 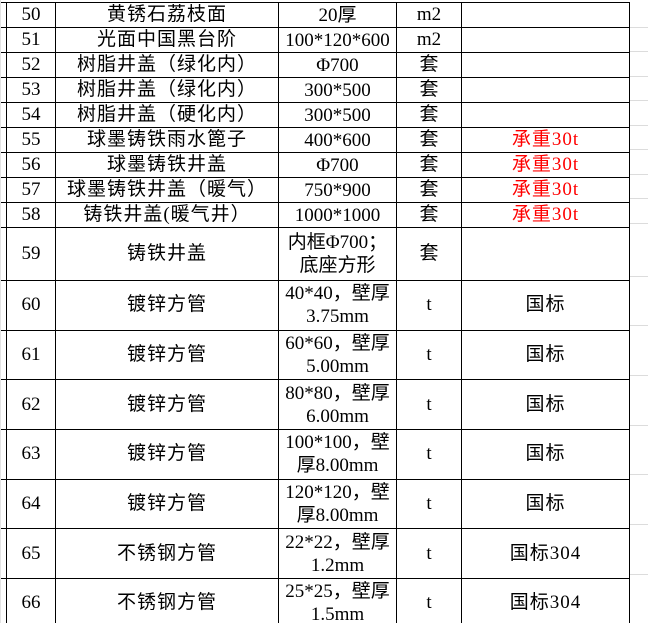 I want to click on cell-spec: 22*22，壁厚 1.2mm, so click(x=338, y=554).